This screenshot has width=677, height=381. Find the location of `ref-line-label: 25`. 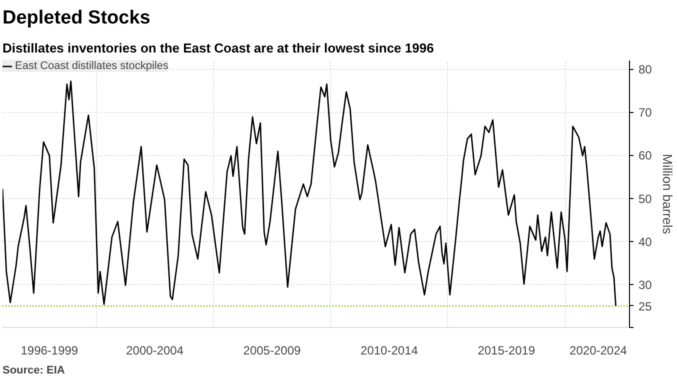

ref-line-label: 25 is located at coordinates (645, 306).